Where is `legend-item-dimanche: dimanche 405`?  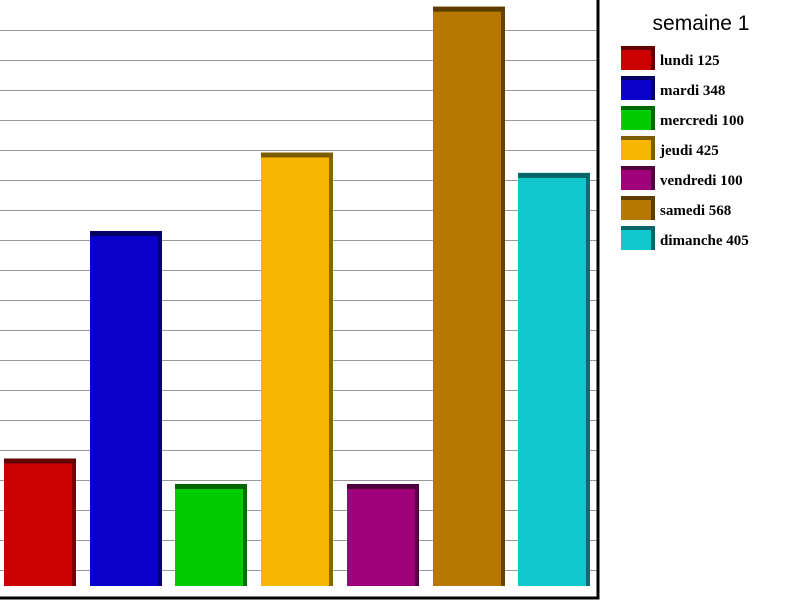 legend-item-dimanche: dimanche 405 is located at coordinates (685, 238).